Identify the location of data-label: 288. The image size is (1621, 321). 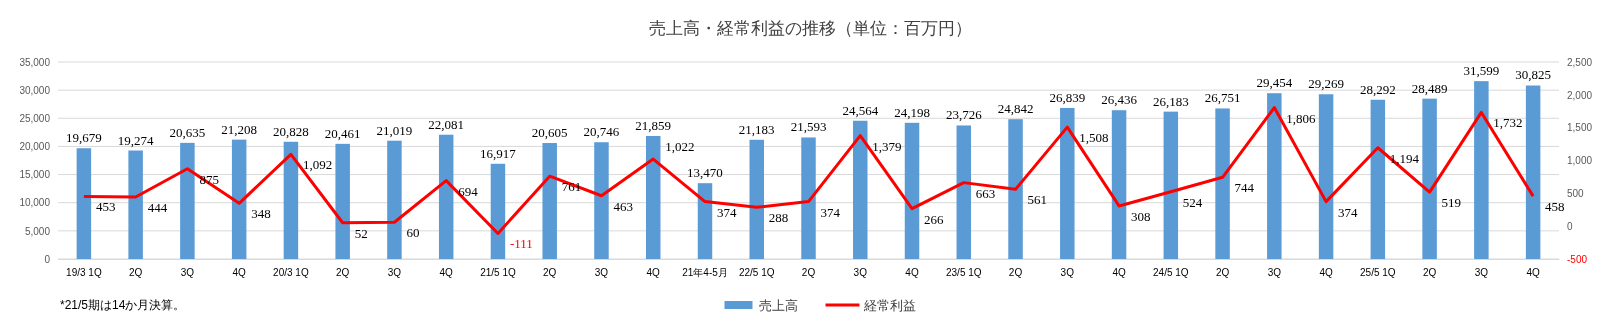
(778, 218).